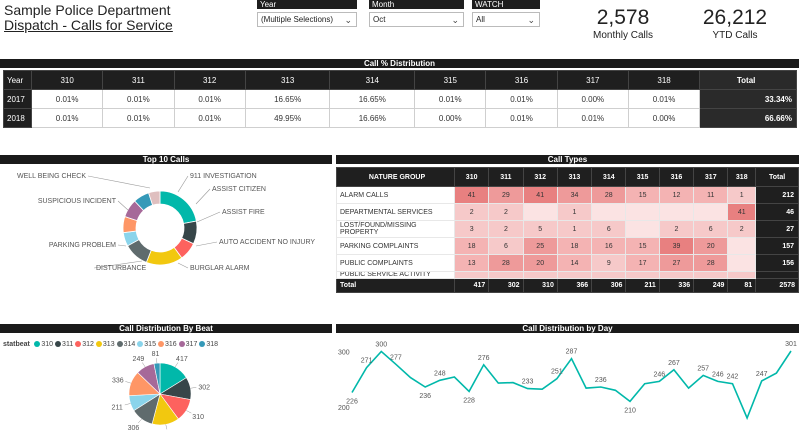 Image resolution: width=801 pixels, height=431 pixels. Describe the element at coordinates (182, 359) in the screenshot. I see `pie-value-label: 417` at that location.